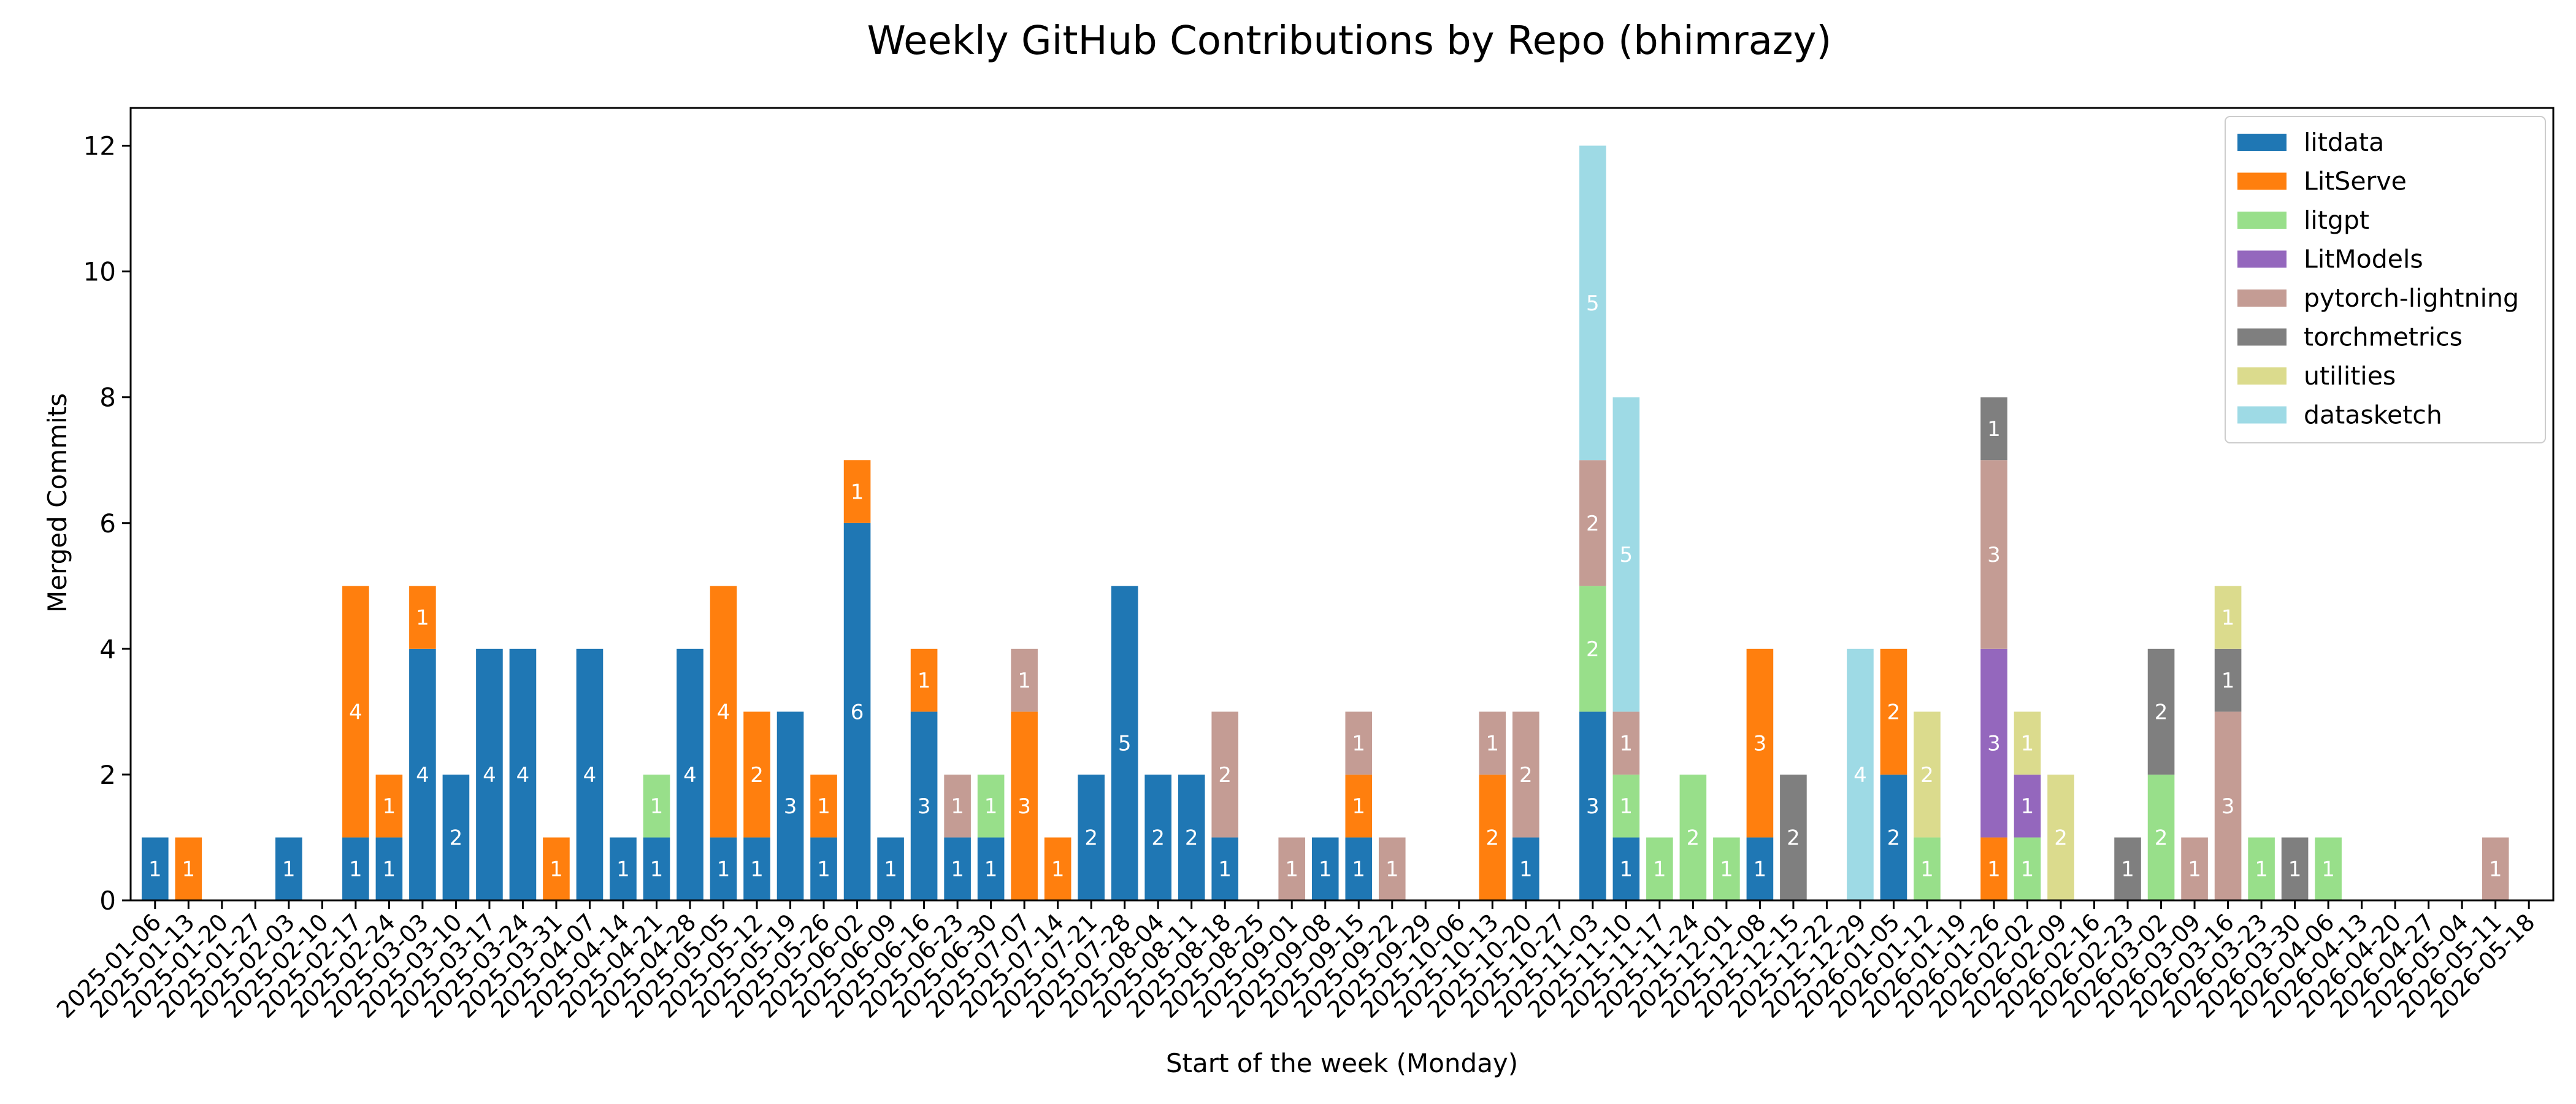 The height and width of the screenshot is (1104, 2576). I want to click on bar-label-pytorch-lightning-2025-10-13: 1, so click(1492, 744).